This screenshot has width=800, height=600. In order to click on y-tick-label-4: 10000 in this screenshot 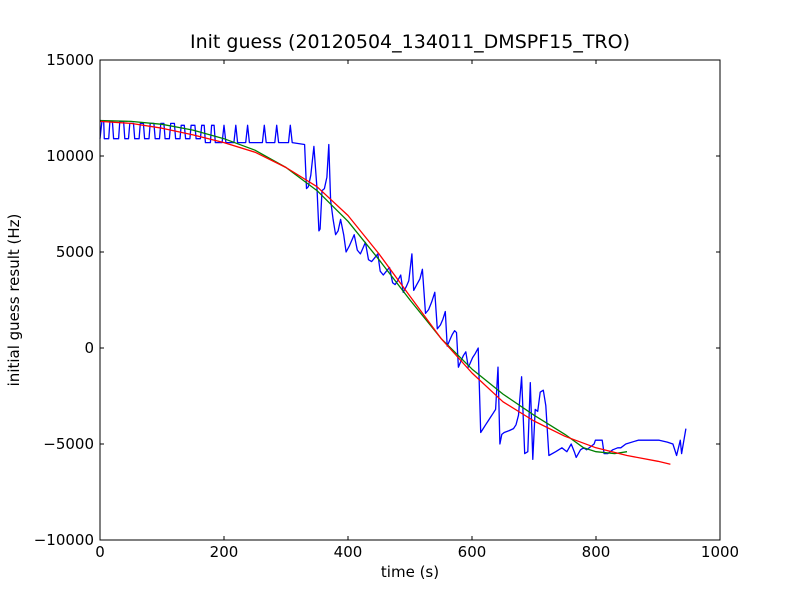, I will do `click(70, 156)`.